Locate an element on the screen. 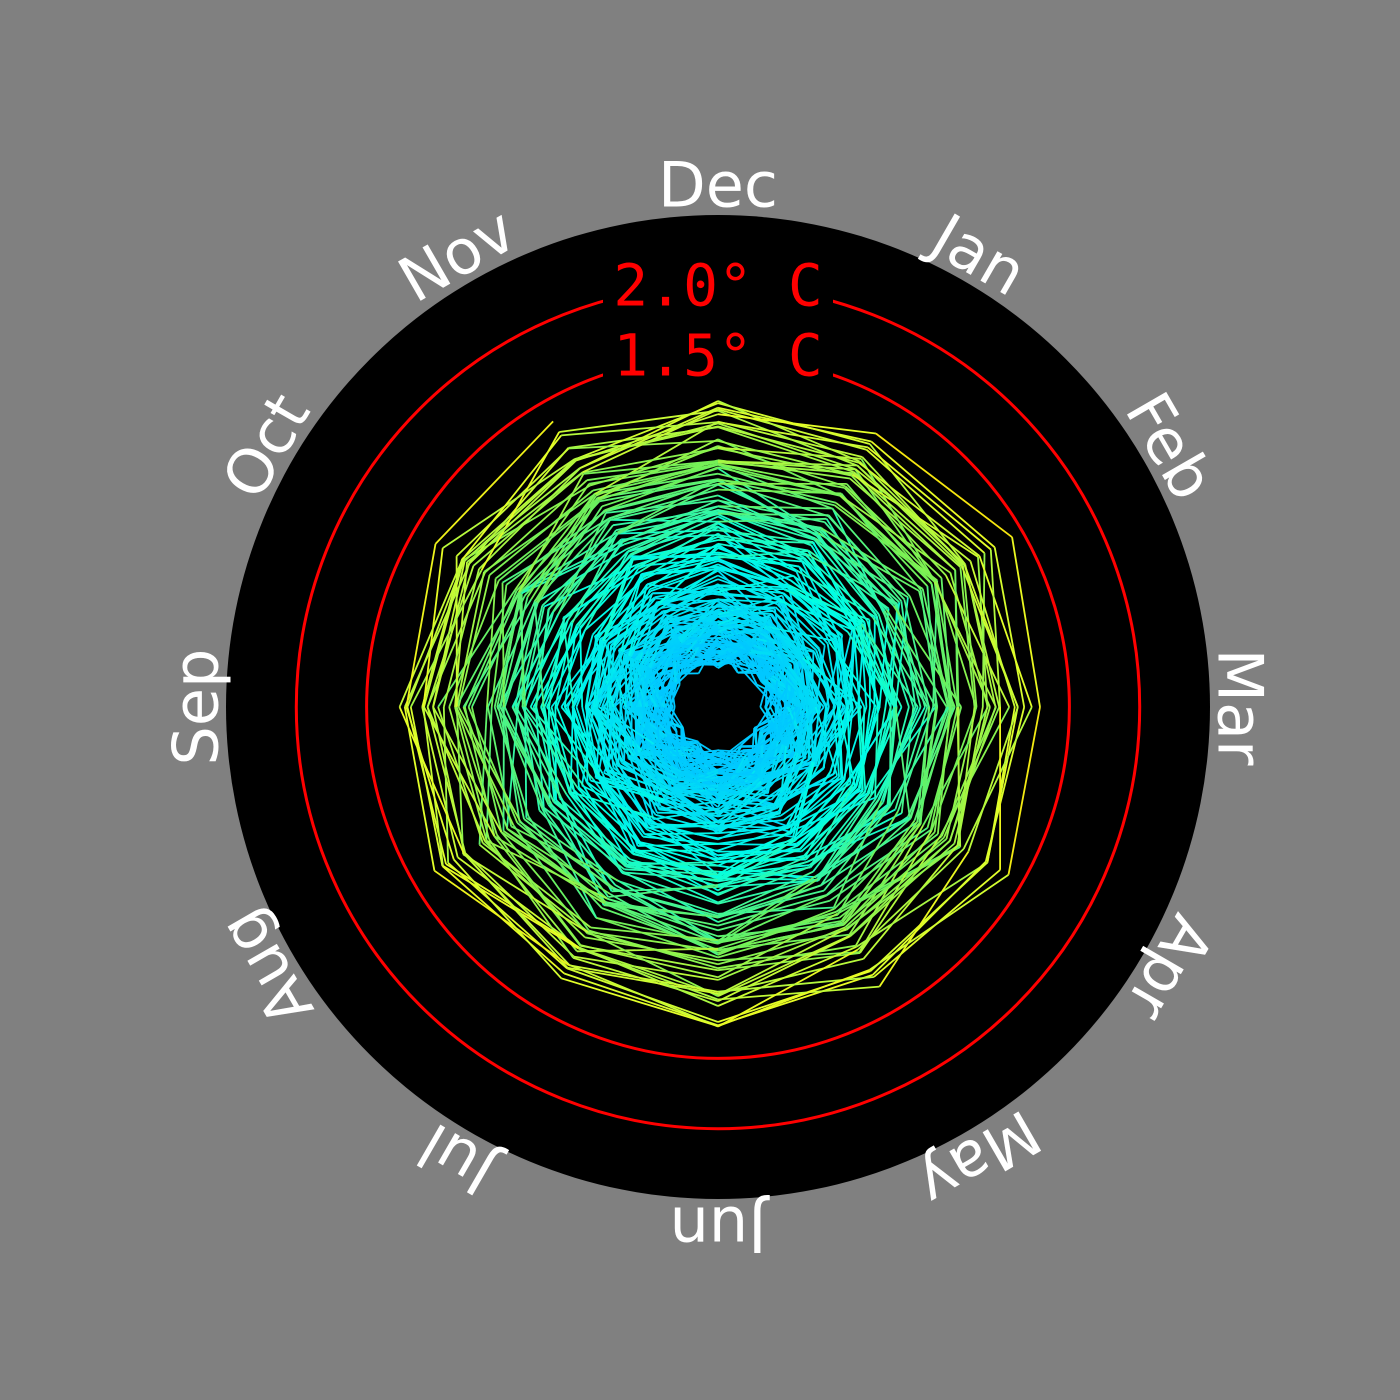  month-label-dec: Dec is located at coordinates (718, 185).